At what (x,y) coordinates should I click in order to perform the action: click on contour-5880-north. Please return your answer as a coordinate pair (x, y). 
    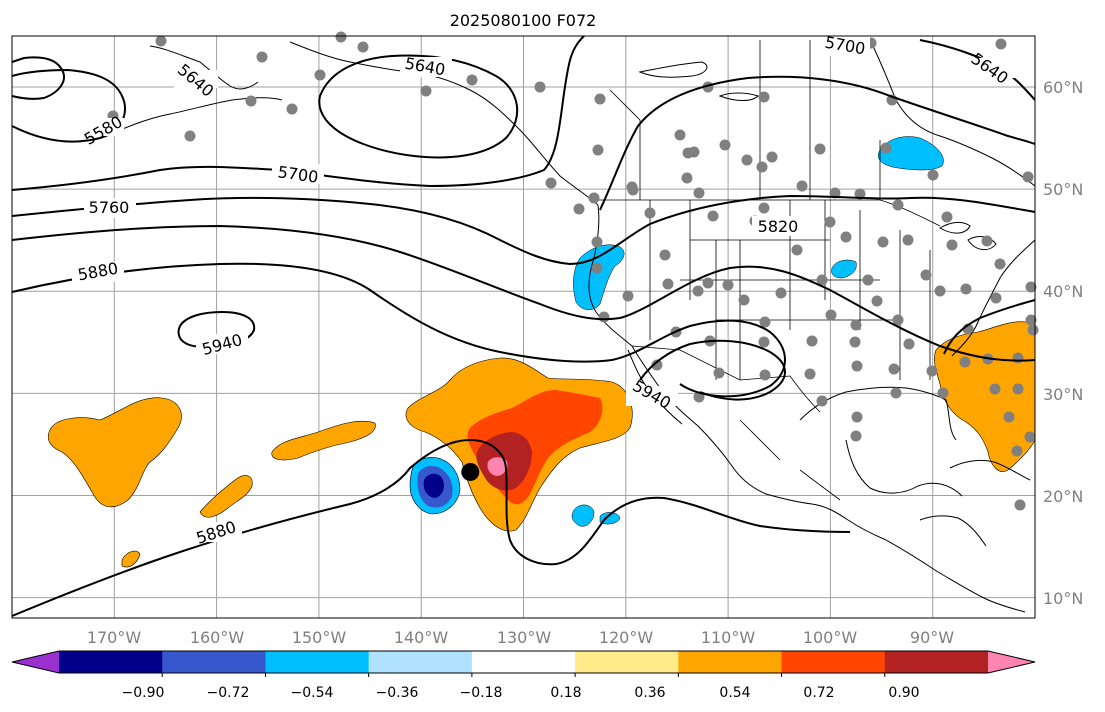
    Looking at the image, I should click on (398, 330).